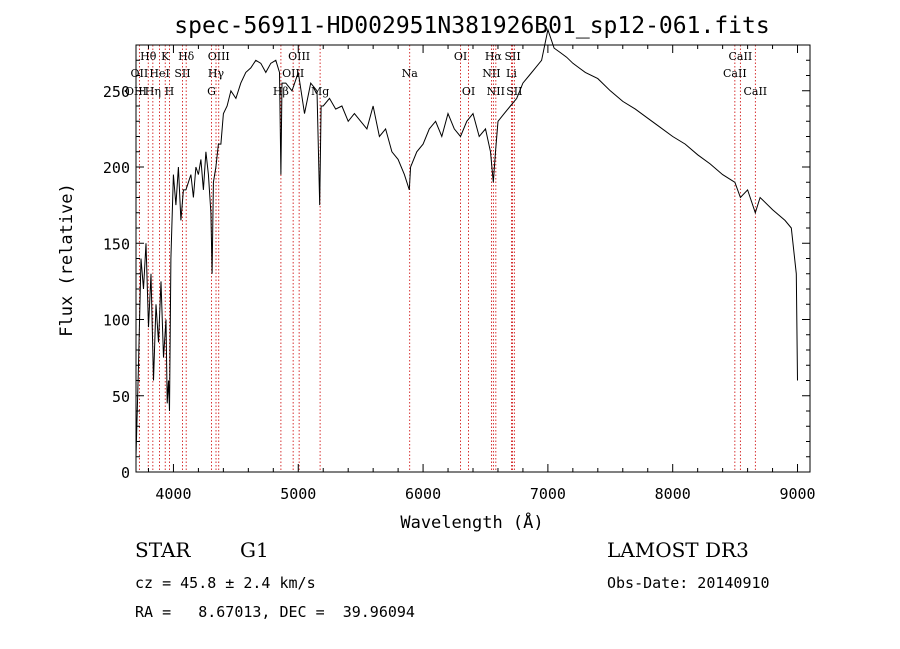  Describe the element at coordinates (116, 168) in the screenshot. I see `y-tick-label: 200` at that location.